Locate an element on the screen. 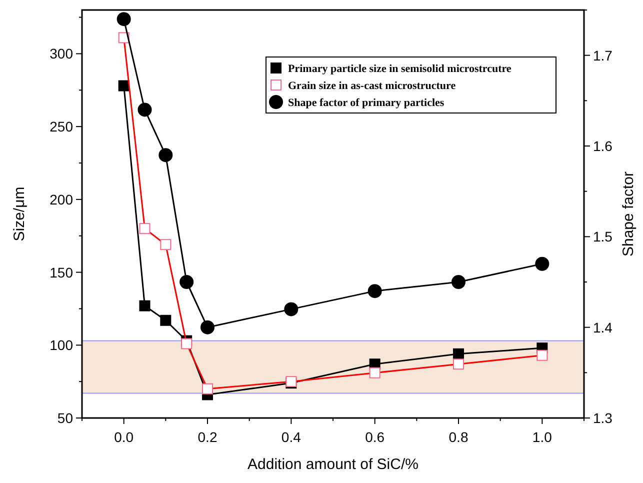 The image size is (643, 483). x-tick-label: 0.0 is located at coordinates (124, 437).